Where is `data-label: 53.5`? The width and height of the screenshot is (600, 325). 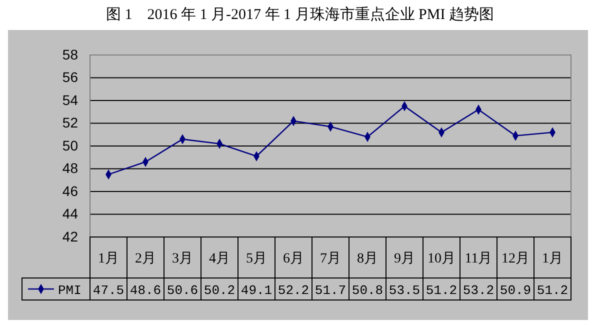
data-label: 53.5 is located at coordinates (404, 290).